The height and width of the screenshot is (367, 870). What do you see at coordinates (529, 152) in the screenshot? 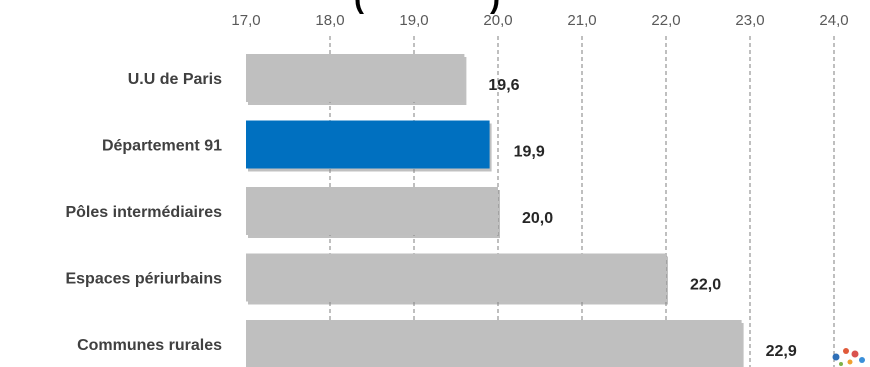
I see `value-label: 19,9` at bounding box center [529, 152].